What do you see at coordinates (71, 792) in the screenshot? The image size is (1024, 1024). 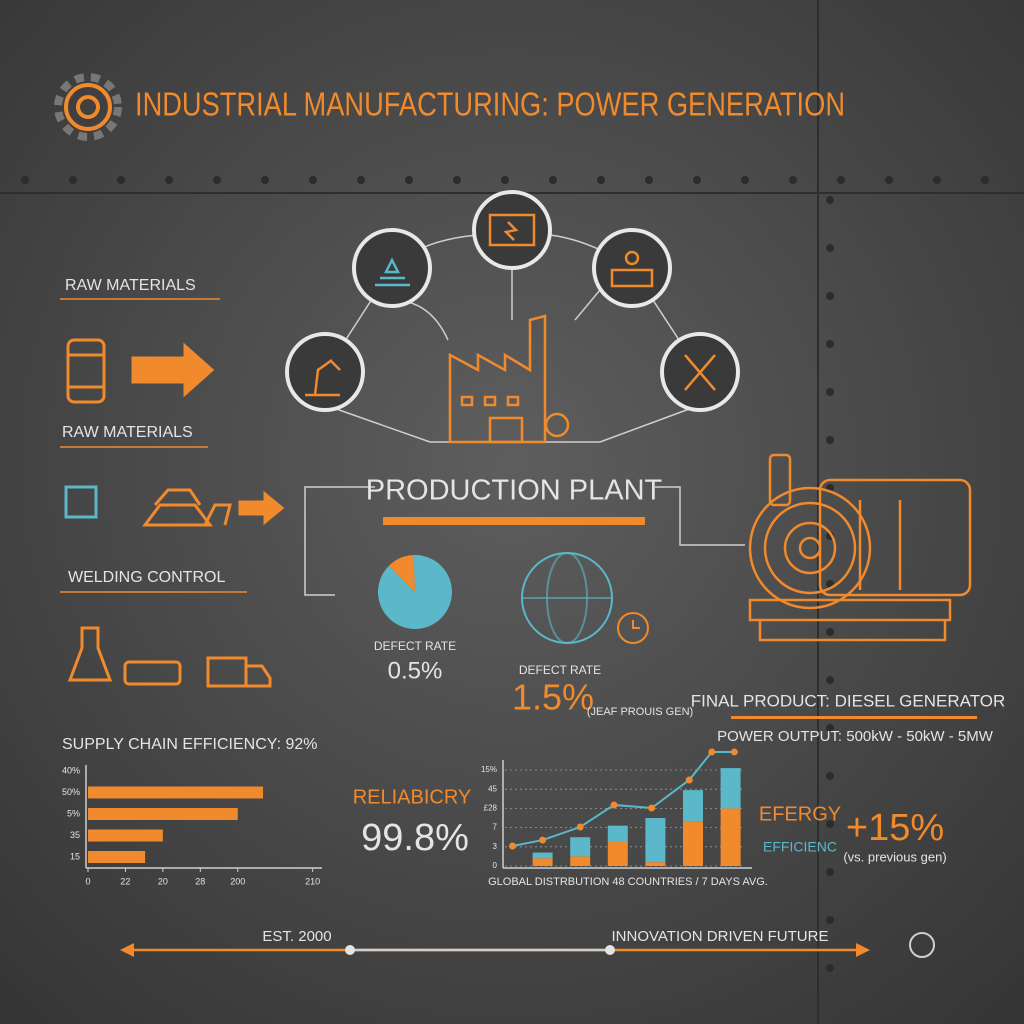 I see `y-tick-label: 50%` at bounding box center [71, 792].